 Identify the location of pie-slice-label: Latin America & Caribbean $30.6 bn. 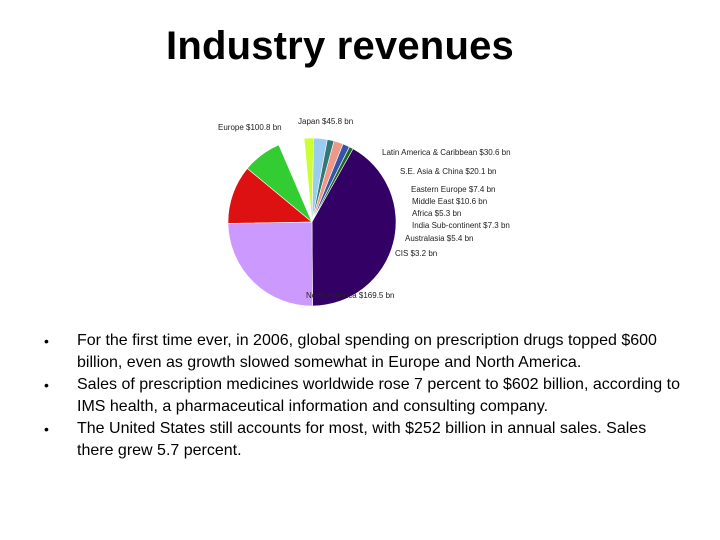
(446, 152).